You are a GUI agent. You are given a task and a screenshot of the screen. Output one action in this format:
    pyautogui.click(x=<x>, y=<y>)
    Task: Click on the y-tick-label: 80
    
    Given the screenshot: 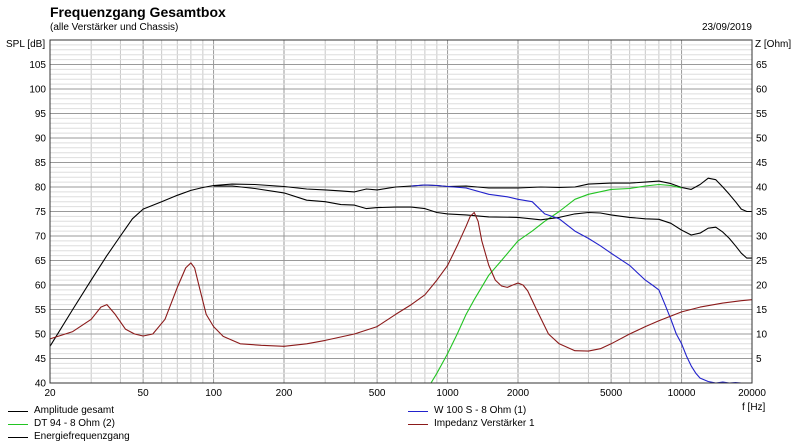 What is the action you would take?
    pyautogui.click(x=41, y=188)
    